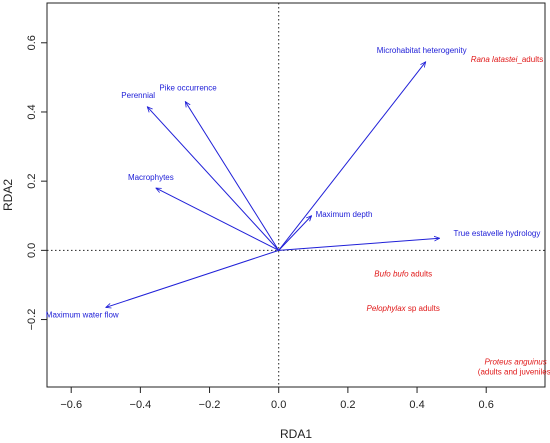 The image size is (550, 443). I want to click on arrow-label: Macrophytes, so click(151, 177).